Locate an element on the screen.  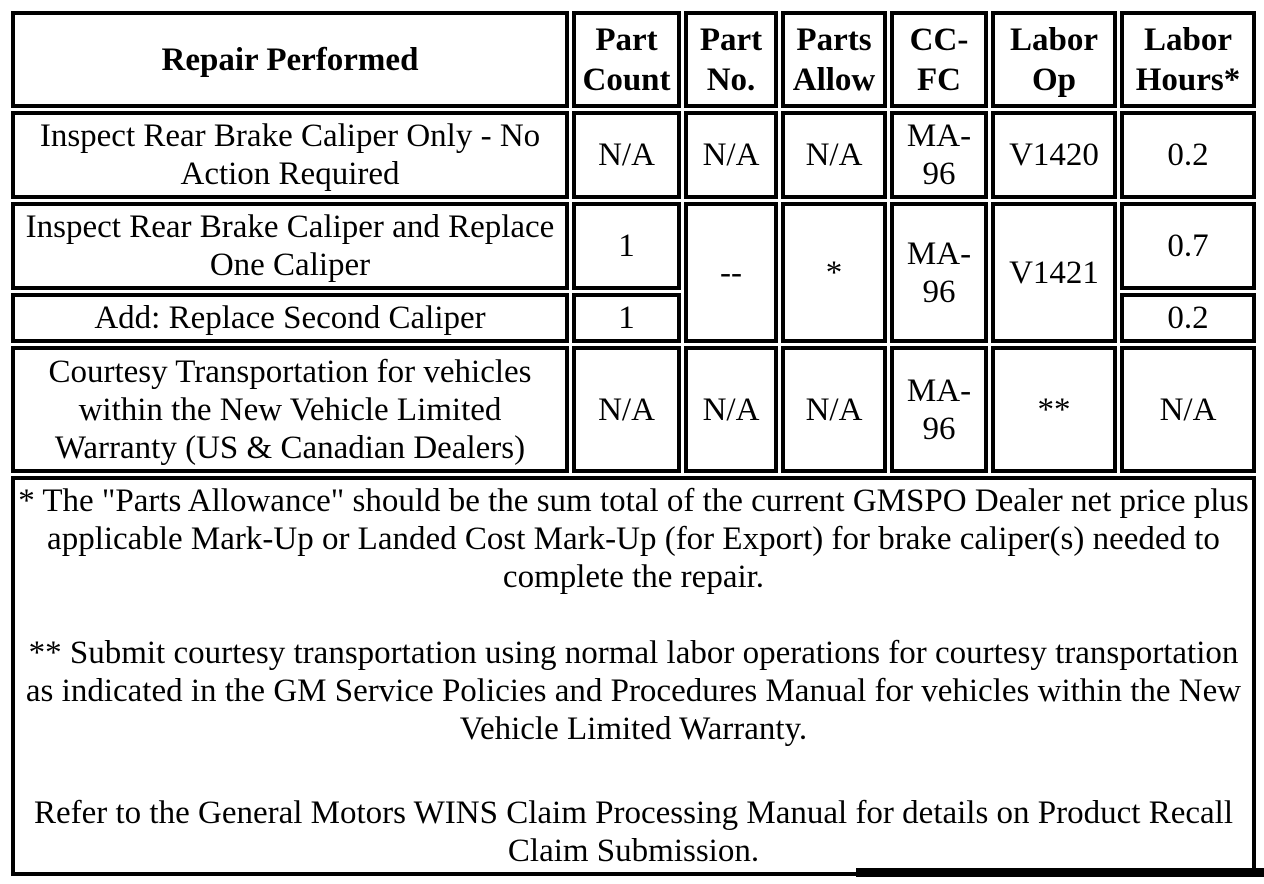
table-row-second-caliper: Add: Replace Second Caliper 1 0.2 is located at coordinates (633, 318).